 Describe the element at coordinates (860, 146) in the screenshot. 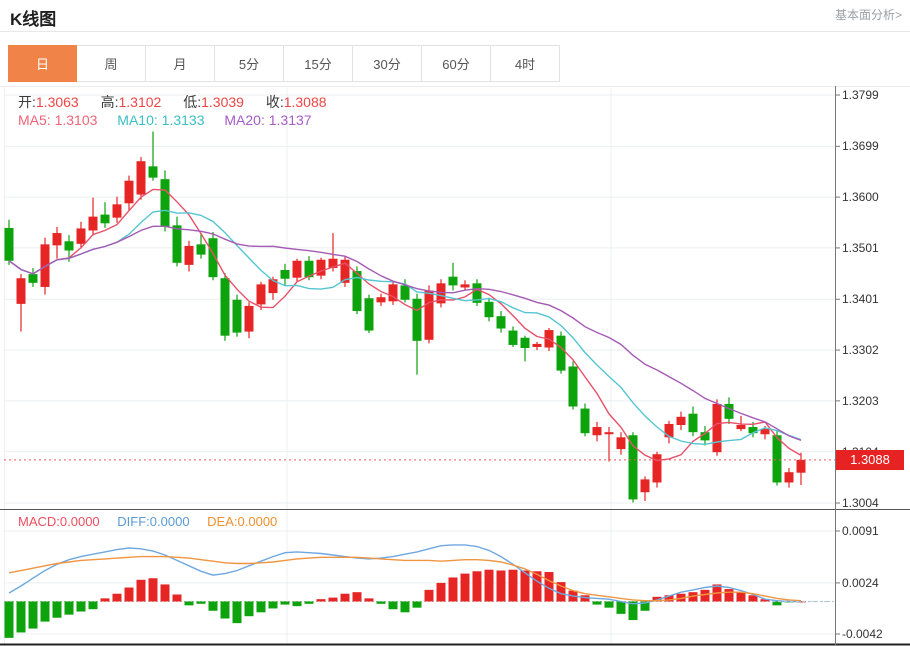

I see `price-axis-label: 1.3699` at that location.